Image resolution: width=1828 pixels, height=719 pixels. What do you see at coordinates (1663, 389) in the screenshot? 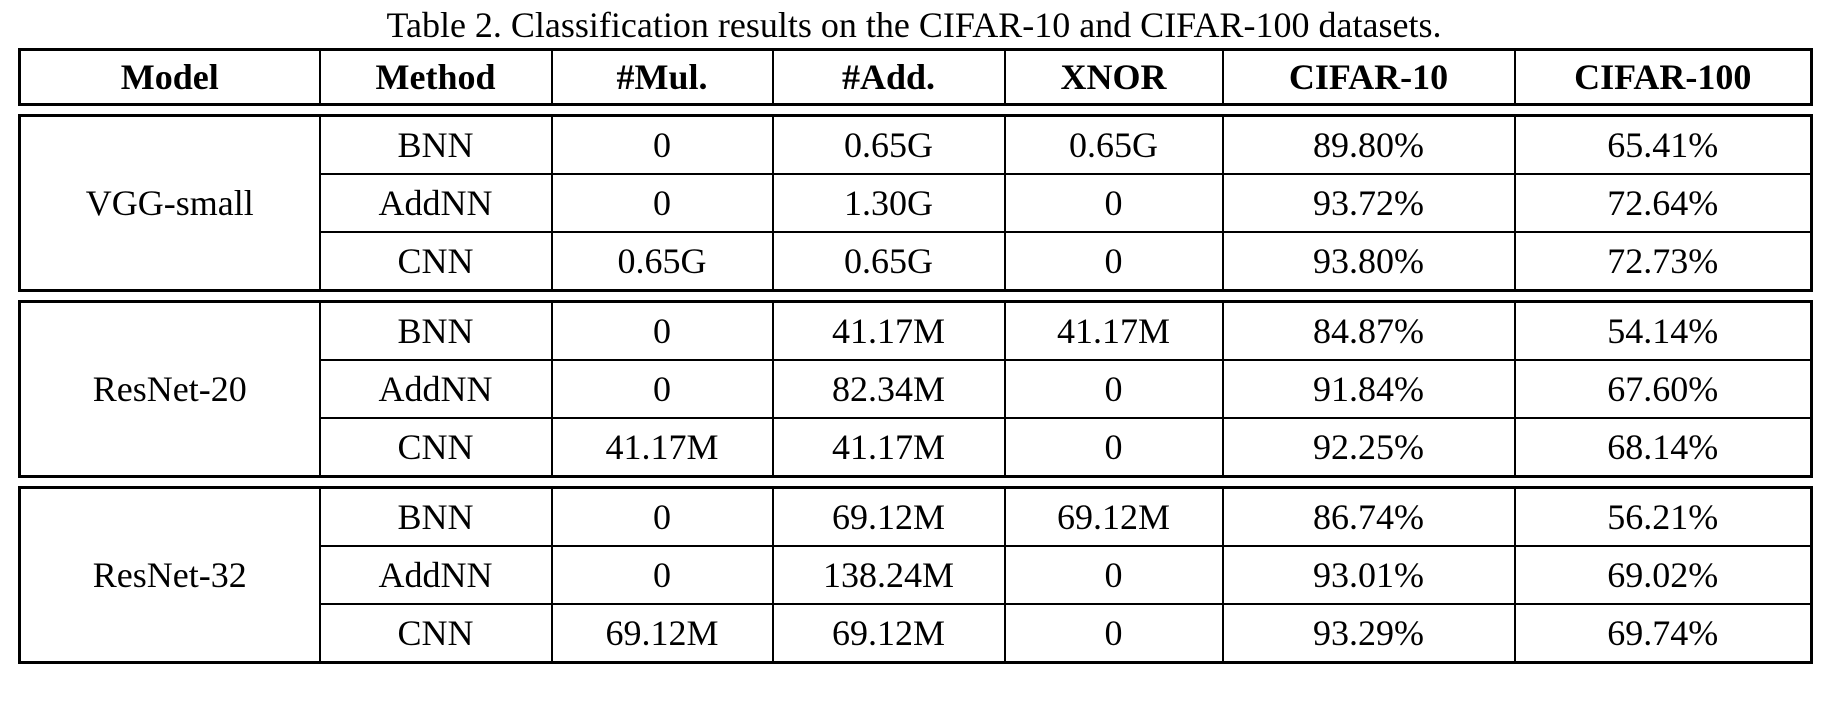
I see `cifar100-cell: 67.60%` at bounding box center [1663, 389].